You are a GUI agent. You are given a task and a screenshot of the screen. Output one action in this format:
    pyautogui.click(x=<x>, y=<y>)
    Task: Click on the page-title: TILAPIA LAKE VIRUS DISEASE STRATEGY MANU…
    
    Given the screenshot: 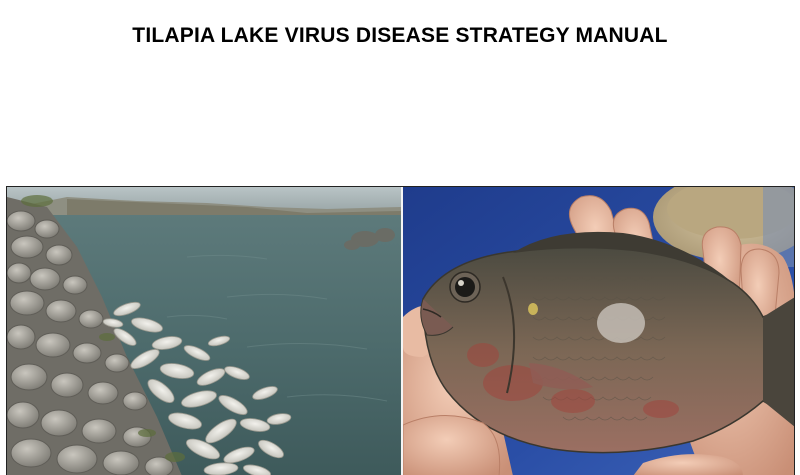 What is the action you would take?
    pyautogui.click(x=400, y=36)
    